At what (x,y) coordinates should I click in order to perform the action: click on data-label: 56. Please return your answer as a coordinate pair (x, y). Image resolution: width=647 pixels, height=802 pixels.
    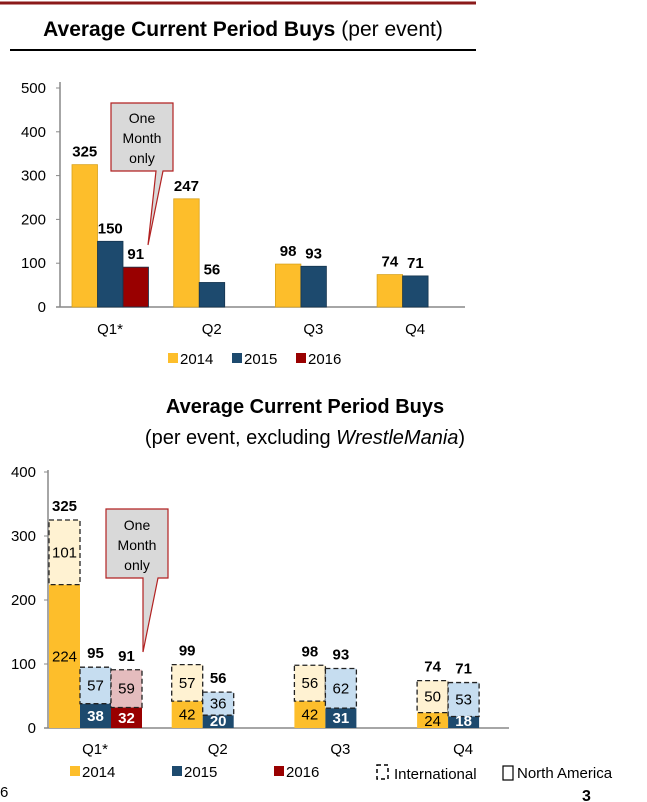
    Looking at the image, I should click on (212, 269).